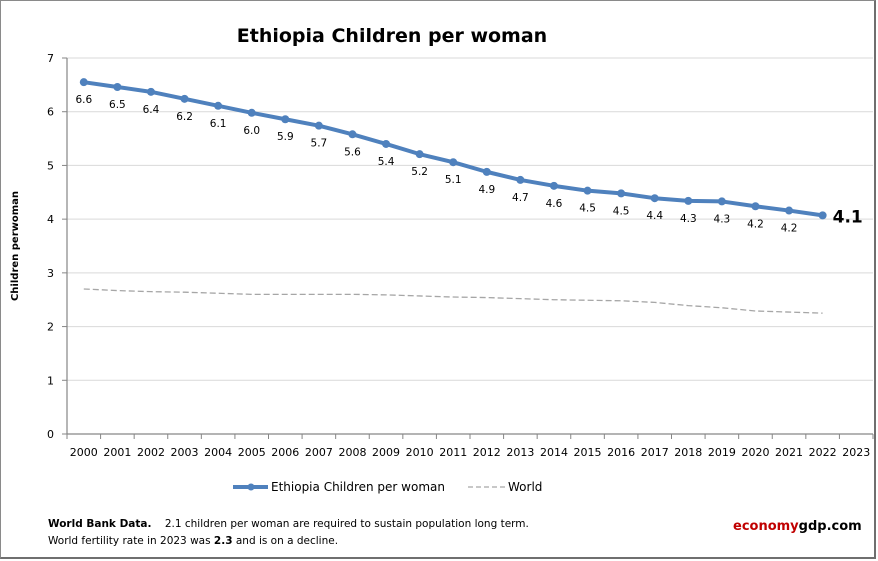  I want to click on world-rate-trend: and is on a decline., so click(285, 541).